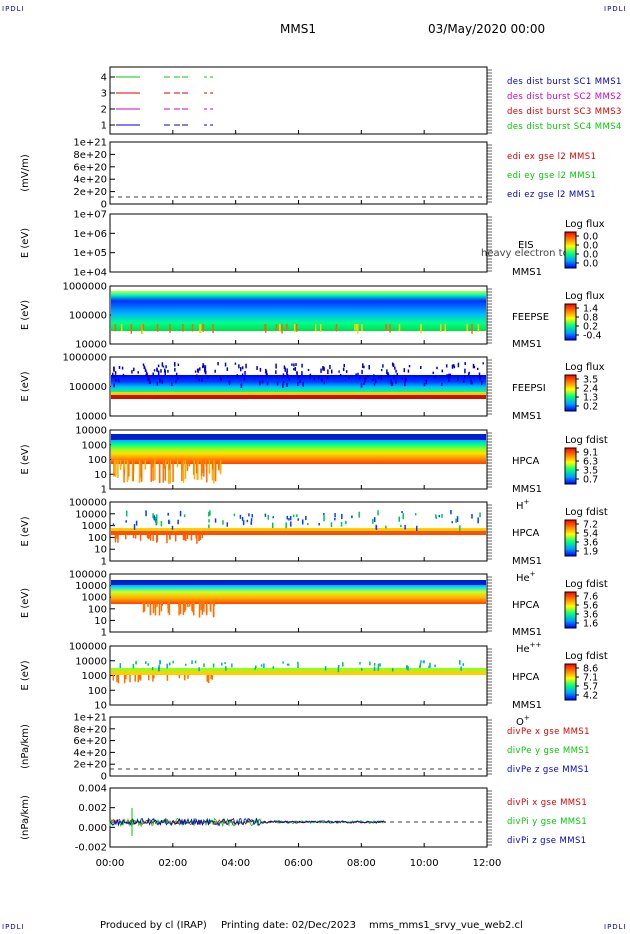 The width and height of the screenshot is (630, 934). Describe the element at coordinates (564, 97) in the screenshot. I see `legend-entry: des dist burst SC2 MMS2` at that location.